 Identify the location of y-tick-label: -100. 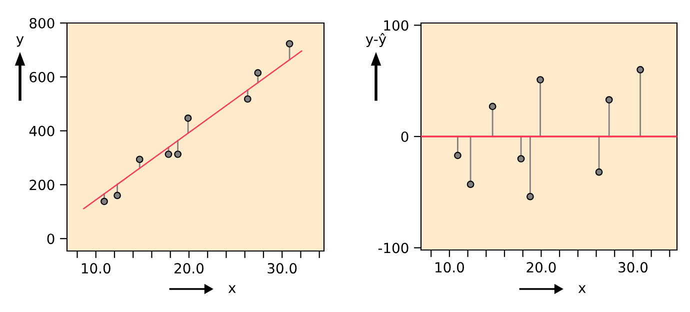
(393, 248).